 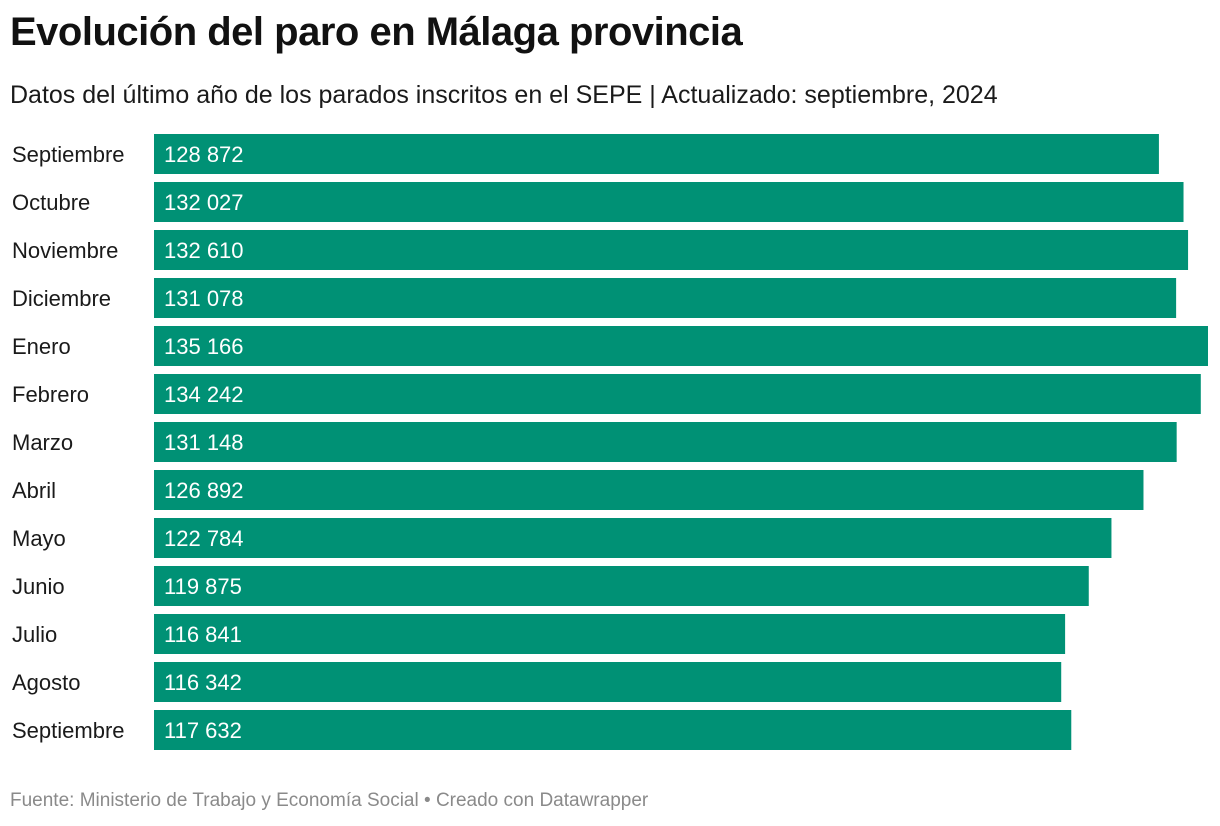 What do you see at coordinates (204, 490) in the screenshot?
I see `value-label: 126 892` at bounding box center [204, 490].